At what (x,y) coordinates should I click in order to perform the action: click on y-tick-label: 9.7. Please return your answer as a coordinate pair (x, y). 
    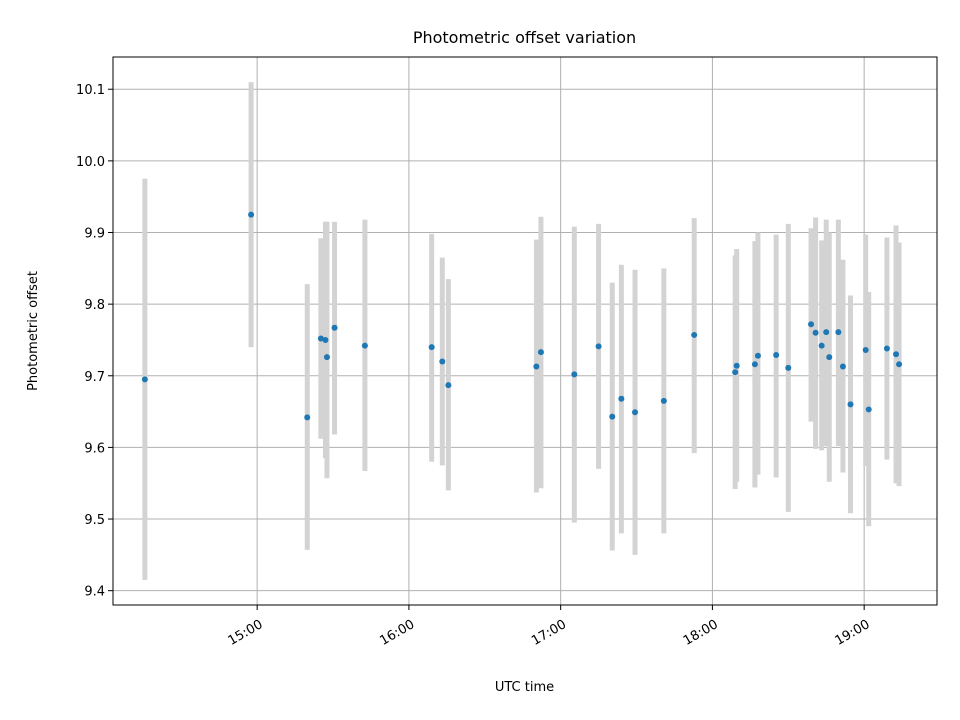
    Looking at the image, I should click on (94, 377).